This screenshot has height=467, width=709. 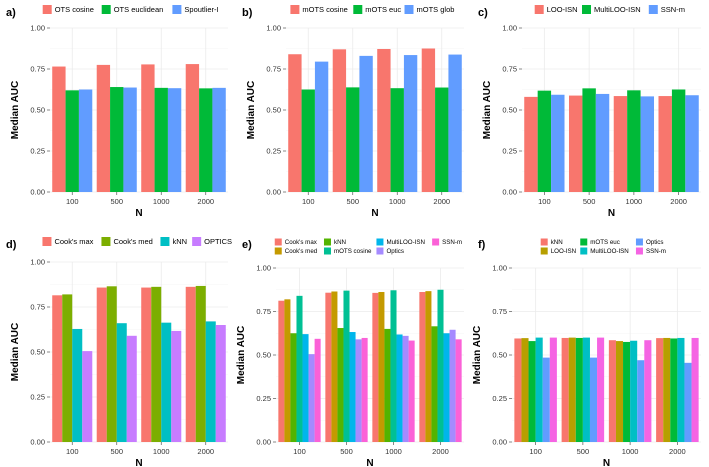 What do you see at coordinates (179, 241) in the screenshot?
I see `legend-label: kNN` at bounding box center [179, 241].